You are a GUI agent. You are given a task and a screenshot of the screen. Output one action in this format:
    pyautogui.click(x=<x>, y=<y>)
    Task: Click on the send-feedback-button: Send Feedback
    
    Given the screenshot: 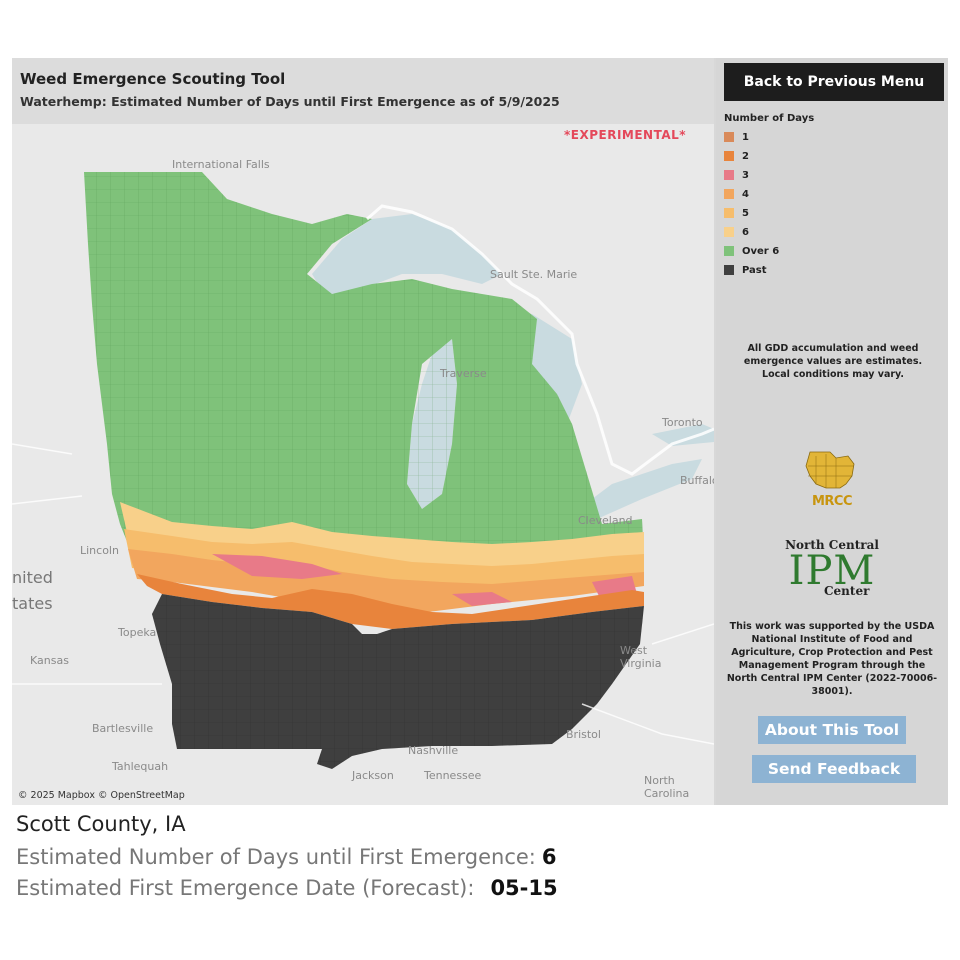 What is the action you would take?
    pyautogui.click(x=834, y=769)
    